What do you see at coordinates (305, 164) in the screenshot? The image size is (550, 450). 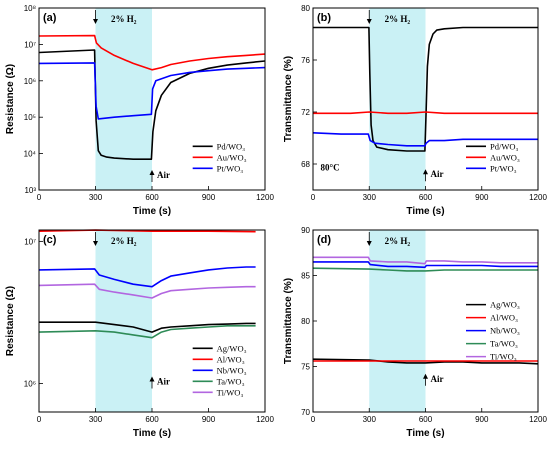 I see `y-tick-label: 68` at bounding box center [305, 164].